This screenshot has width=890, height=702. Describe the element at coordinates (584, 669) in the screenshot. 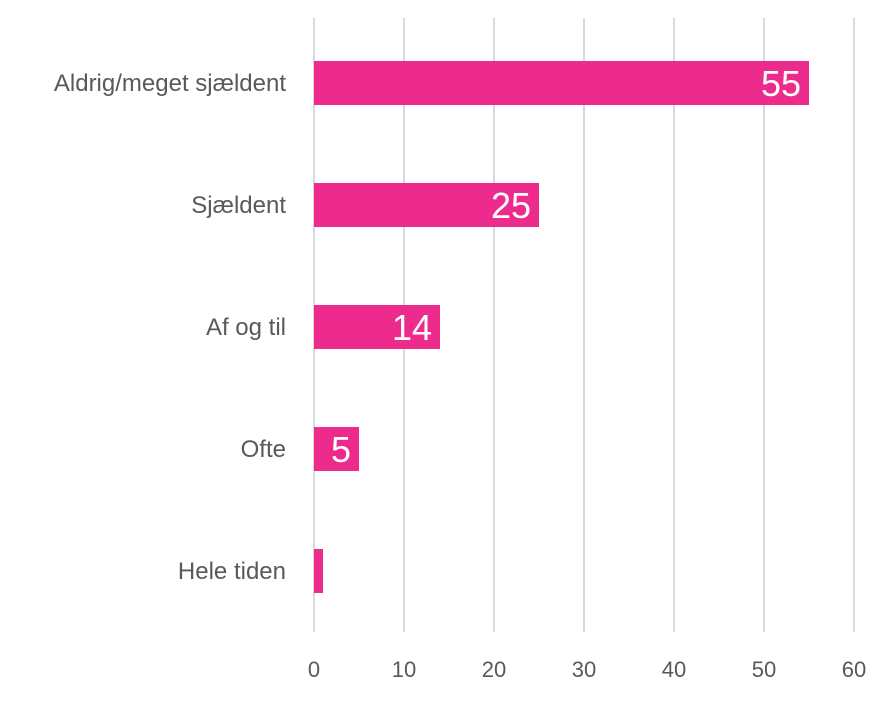

I see `x-tick-label-30: 30` at that location.